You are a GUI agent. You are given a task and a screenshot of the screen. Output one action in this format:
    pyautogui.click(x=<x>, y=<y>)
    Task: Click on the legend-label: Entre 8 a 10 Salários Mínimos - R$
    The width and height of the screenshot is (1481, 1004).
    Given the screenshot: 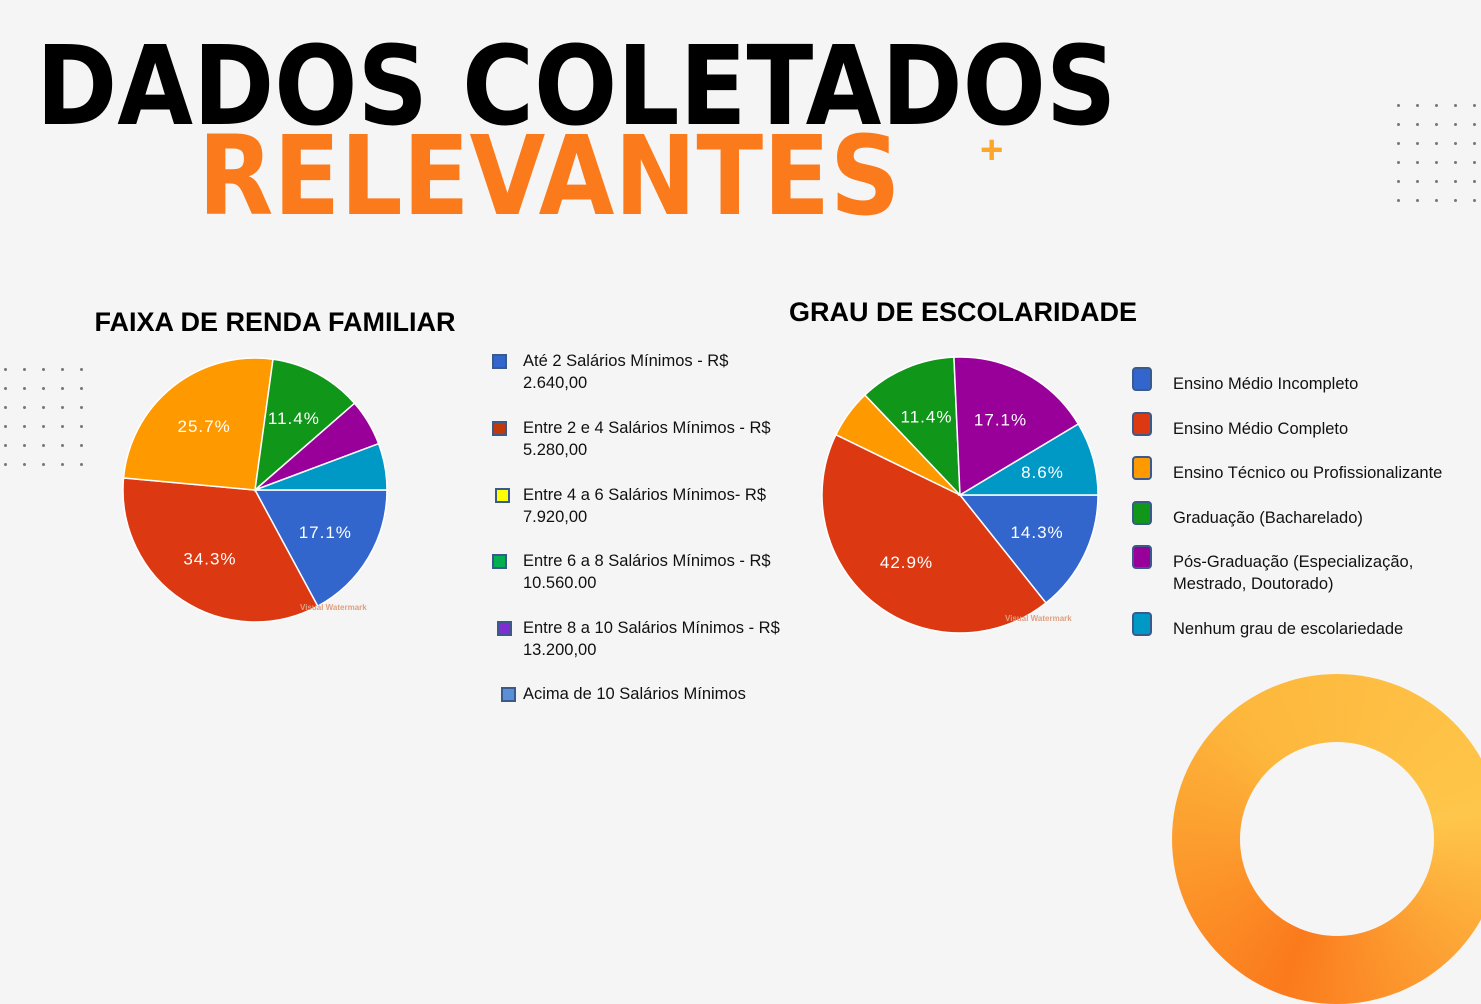 What is the action you would take?
    pyautogui.click(x=651, y=628)
    